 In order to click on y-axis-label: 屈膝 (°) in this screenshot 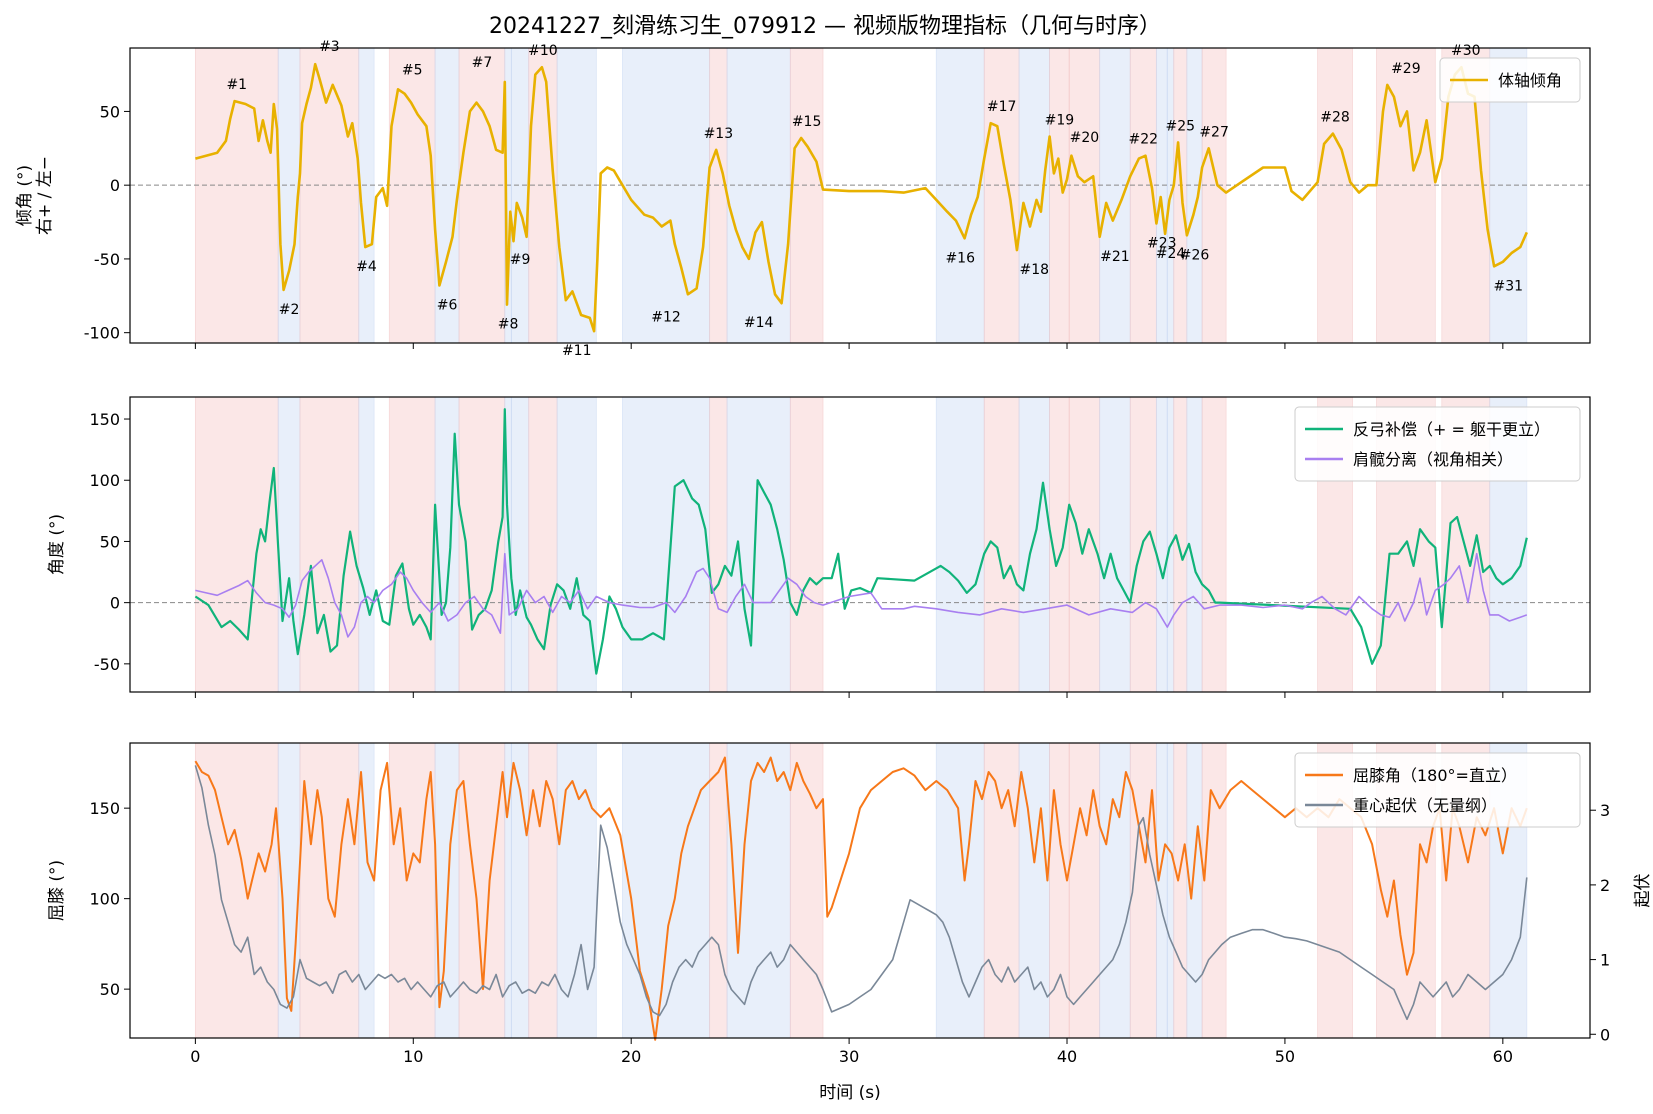, I will do `click(57, 890)`.